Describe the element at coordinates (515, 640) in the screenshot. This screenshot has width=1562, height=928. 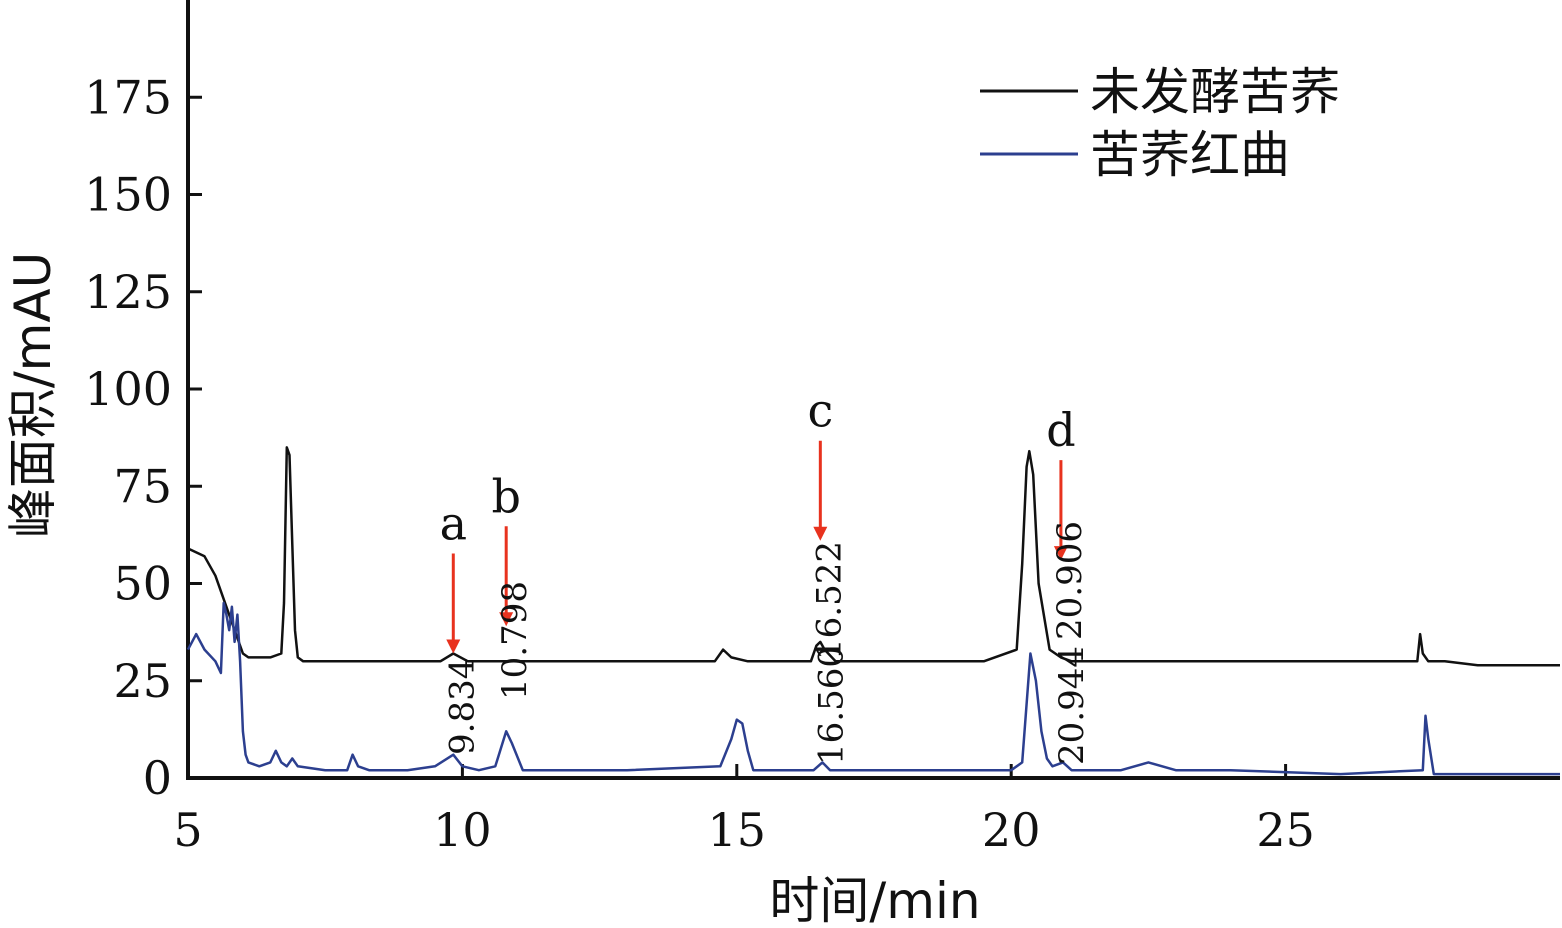
I see `retention-time-label: 10.798` at that location.